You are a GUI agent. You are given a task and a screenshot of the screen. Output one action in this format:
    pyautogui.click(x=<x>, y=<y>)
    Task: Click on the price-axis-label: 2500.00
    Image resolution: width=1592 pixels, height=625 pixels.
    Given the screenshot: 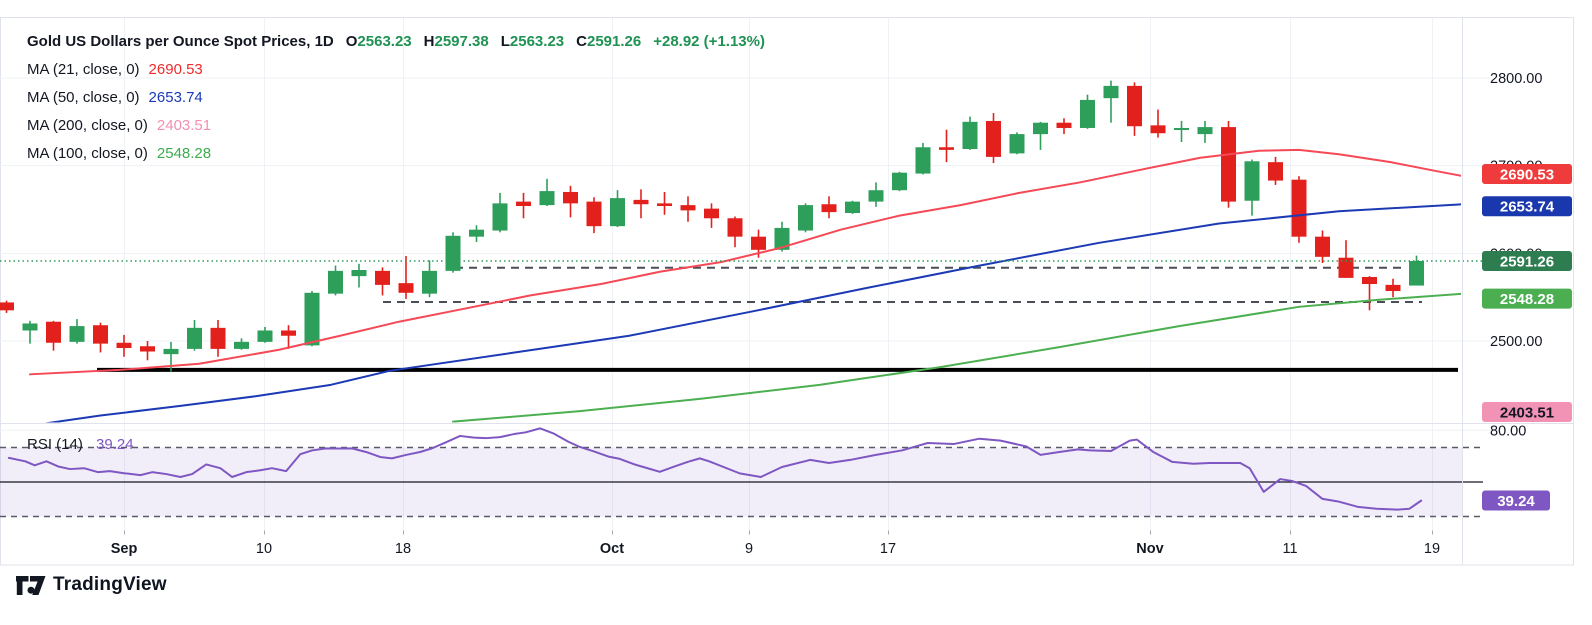 What is the action you would take?
    pyautogui.click(x=1516, y=342)
    